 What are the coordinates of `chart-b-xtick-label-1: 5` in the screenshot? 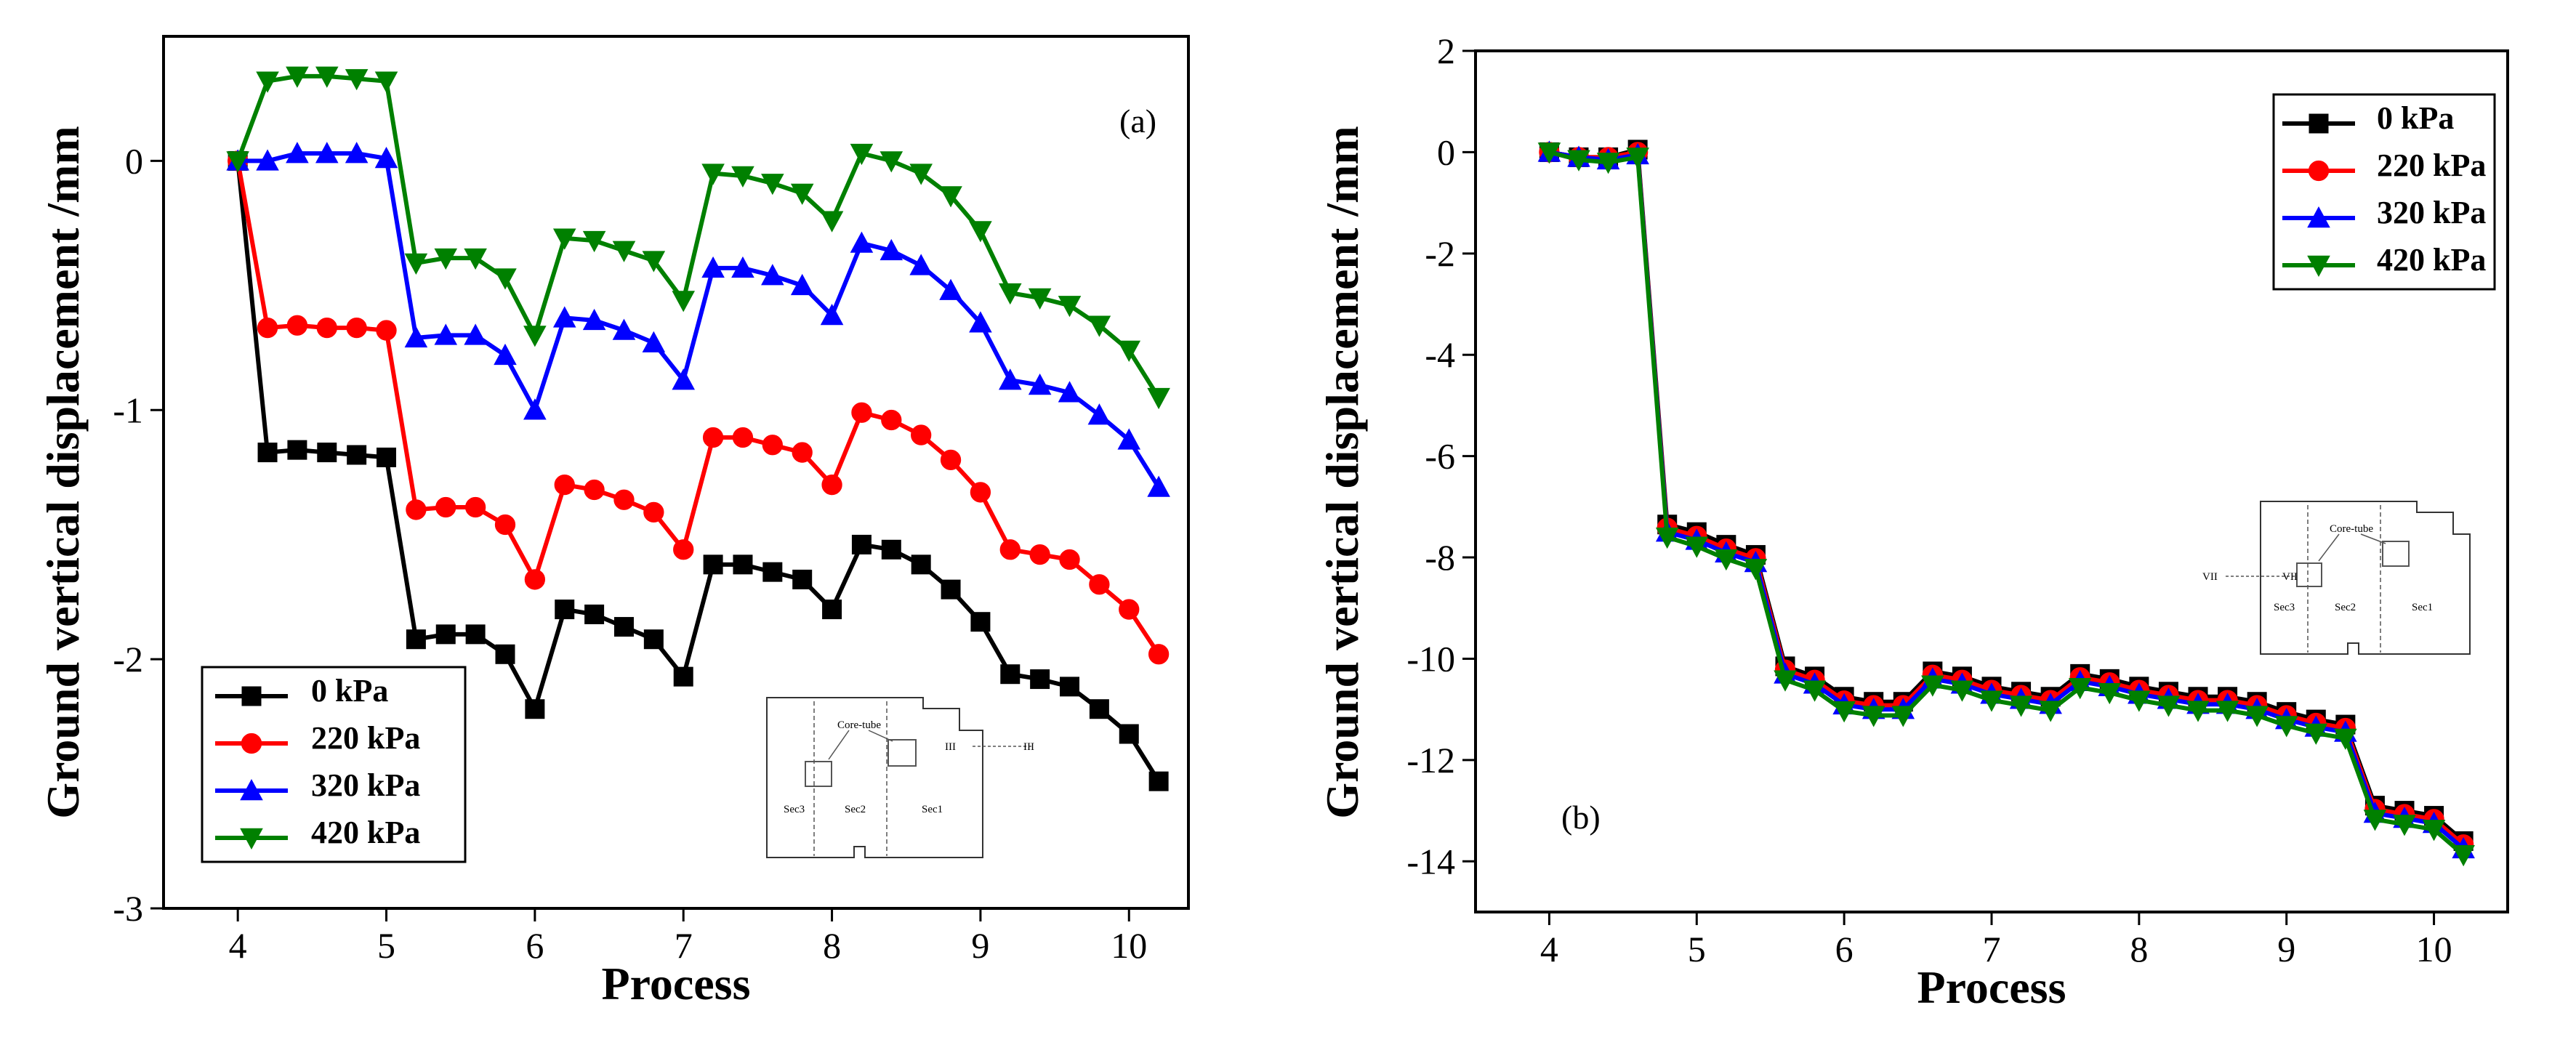 It's located at (1697, 949).